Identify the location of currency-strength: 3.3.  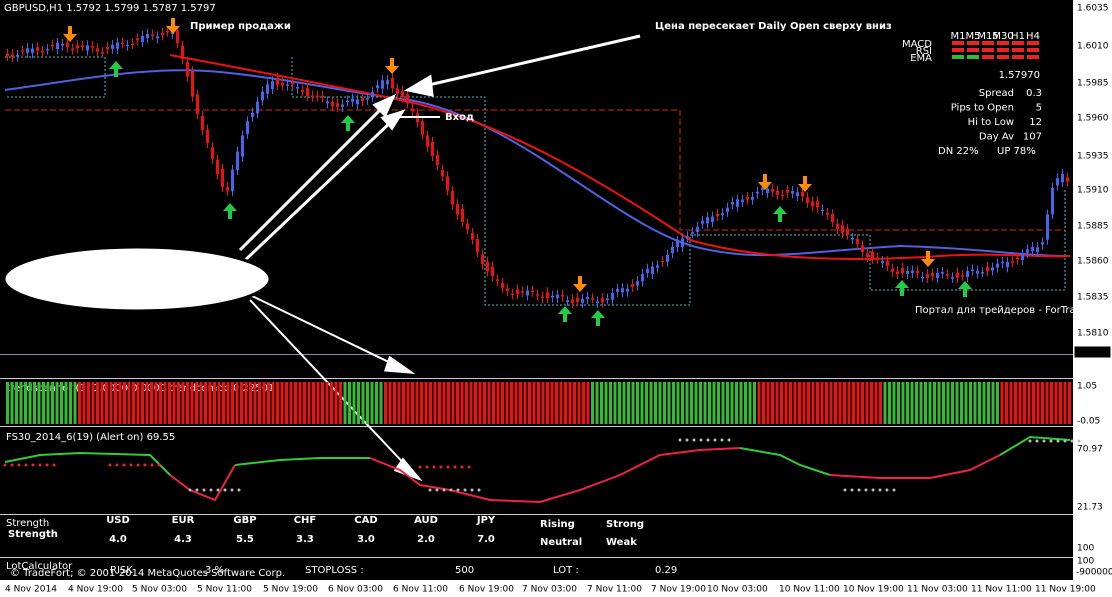
(305, 539).